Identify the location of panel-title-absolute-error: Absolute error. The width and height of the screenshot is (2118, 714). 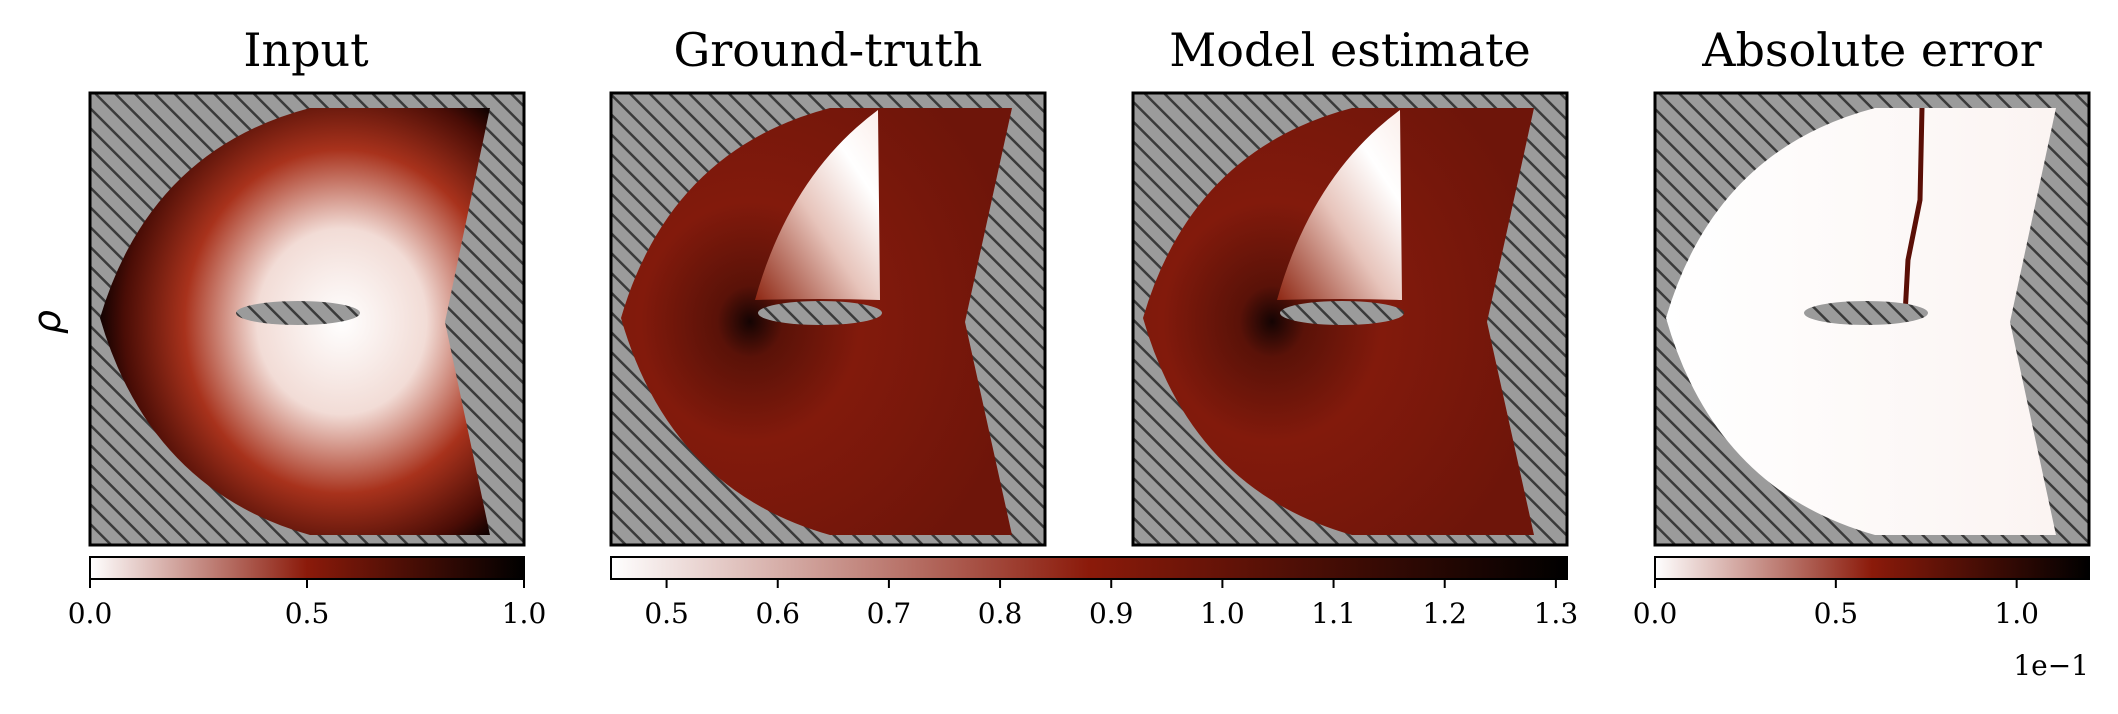
(1871, 50).